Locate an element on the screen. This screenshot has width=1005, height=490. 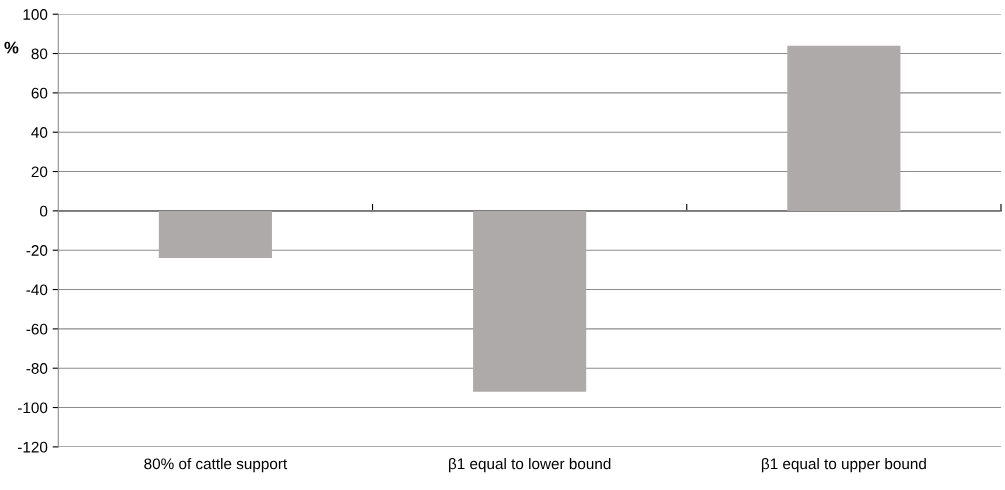
y-tick-label: 20 is located at coordinates (39, 172).